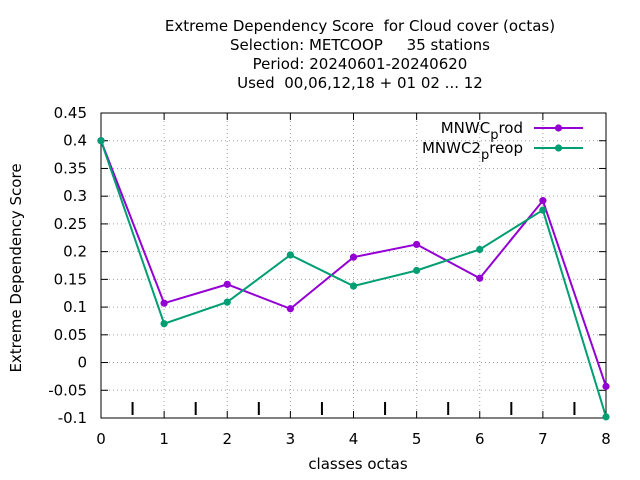 The width and height of the screenshot is (640, 480). What do you see at coordinates (101, 439) in the screenshot?
I see `x-tick-label: 0` at bounding box center [101, 439].